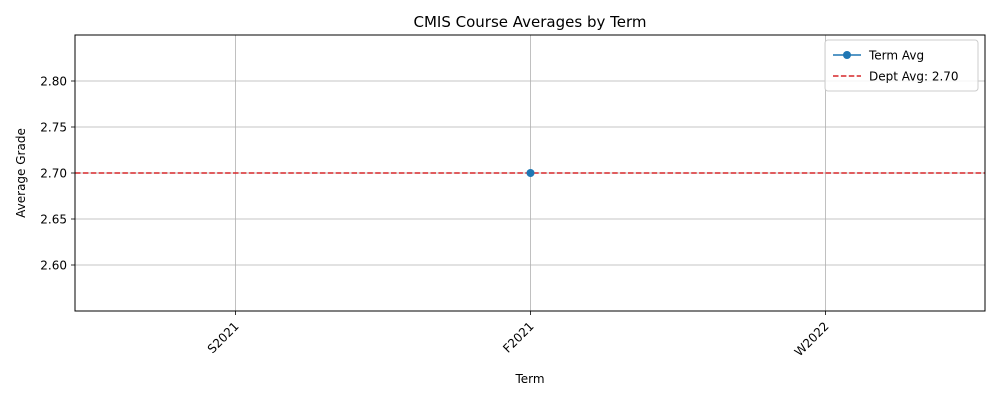 The height and width of the screenshot is (400, 1000). What do you see at coordinates (53, 128) in the screenshot?
I see `y-tick-label: 2.75` at bounding box center [53, 128].